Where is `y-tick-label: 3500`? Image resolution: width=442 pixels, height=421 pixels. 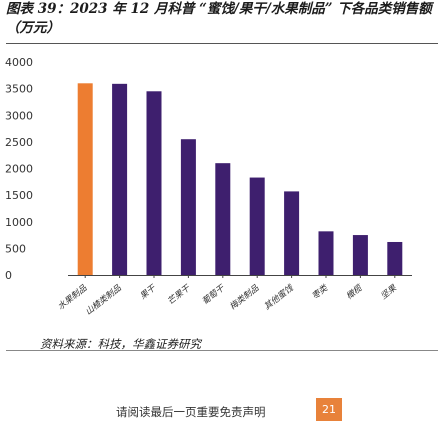
y-tick-label: 3500 is located at coordinates (19, 89).